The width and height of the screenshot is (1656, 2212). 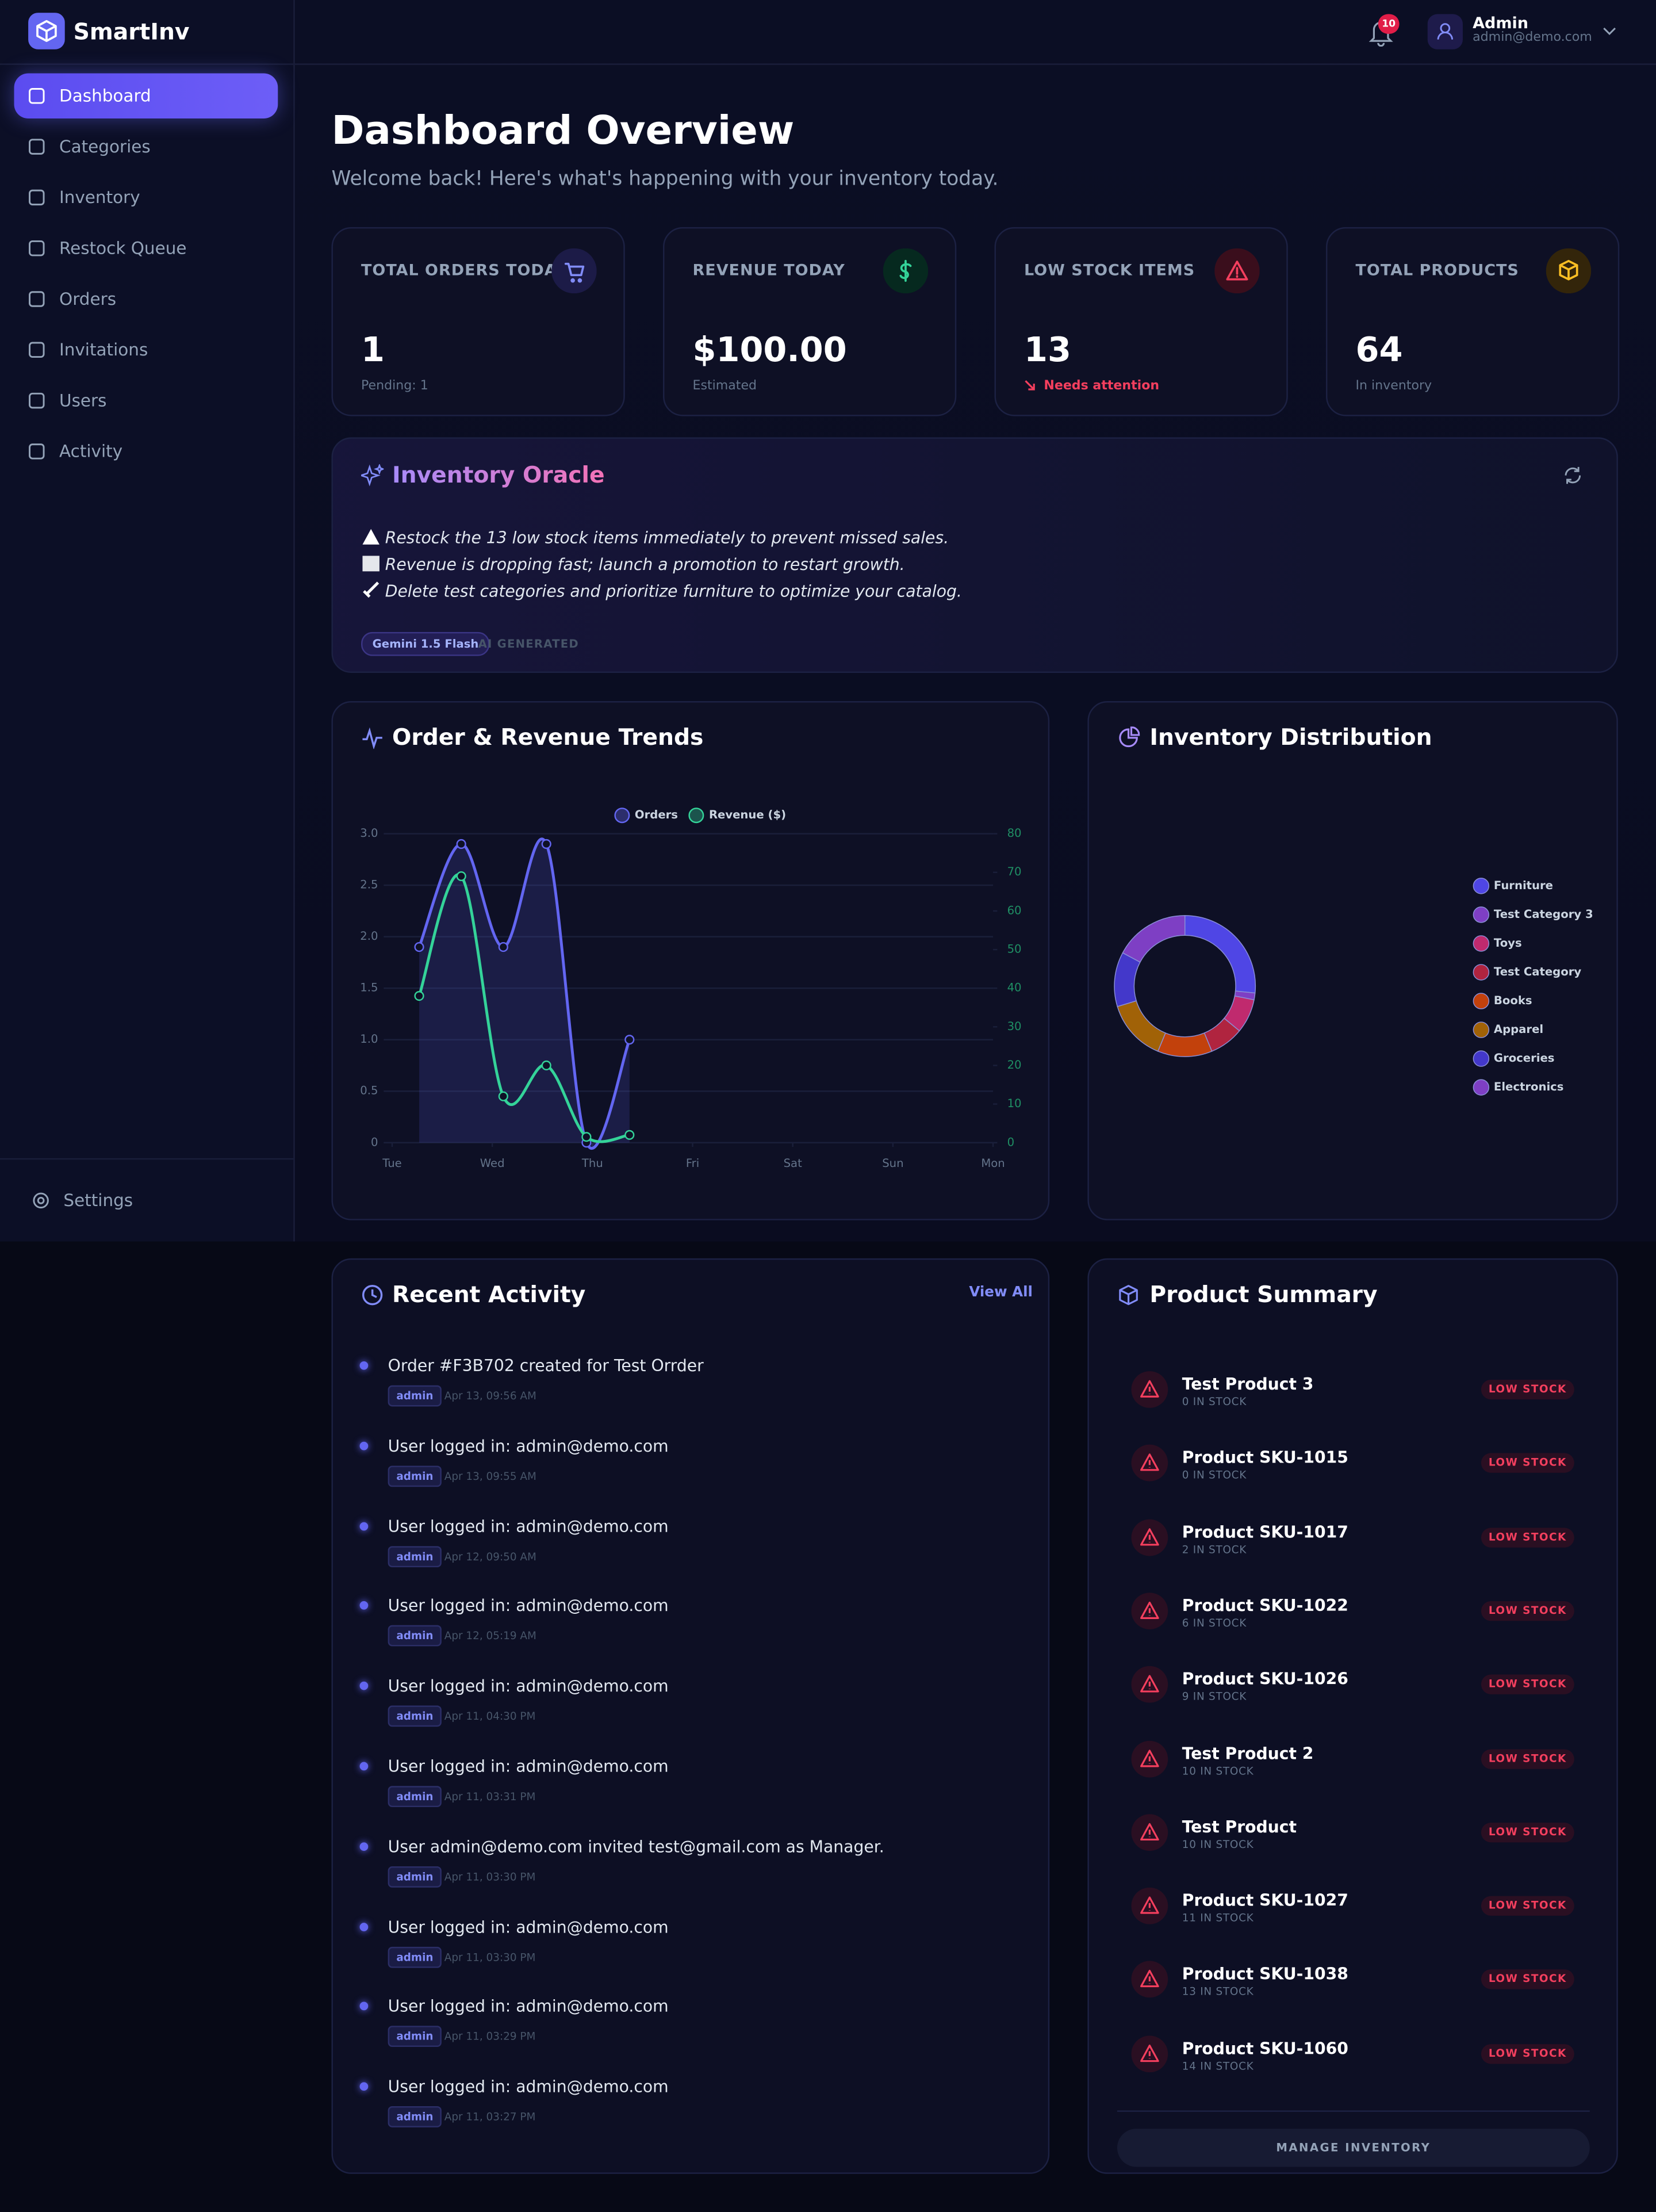 What do you see at coordinates (724, 386) in the screenshot?
I see `stat-note: Estimated` at bounding box center [724, 386].